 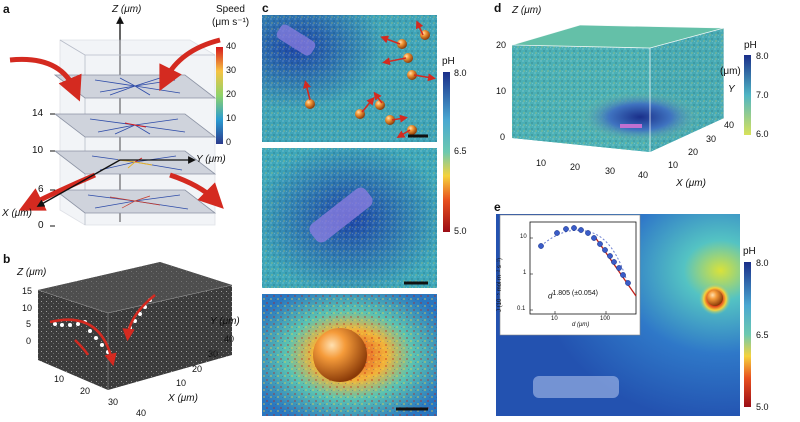 What do you see at coordinates (229, 339) in the screenshot?
I see `b-y-tick-40: 40` at bounding box center [229, 339].